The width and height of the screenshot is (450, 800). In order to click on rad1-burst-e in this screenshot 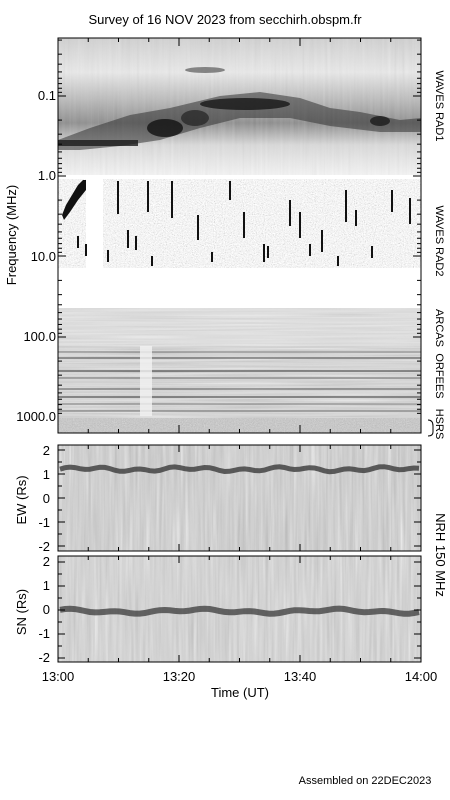, I will do `click(205, 70)`.